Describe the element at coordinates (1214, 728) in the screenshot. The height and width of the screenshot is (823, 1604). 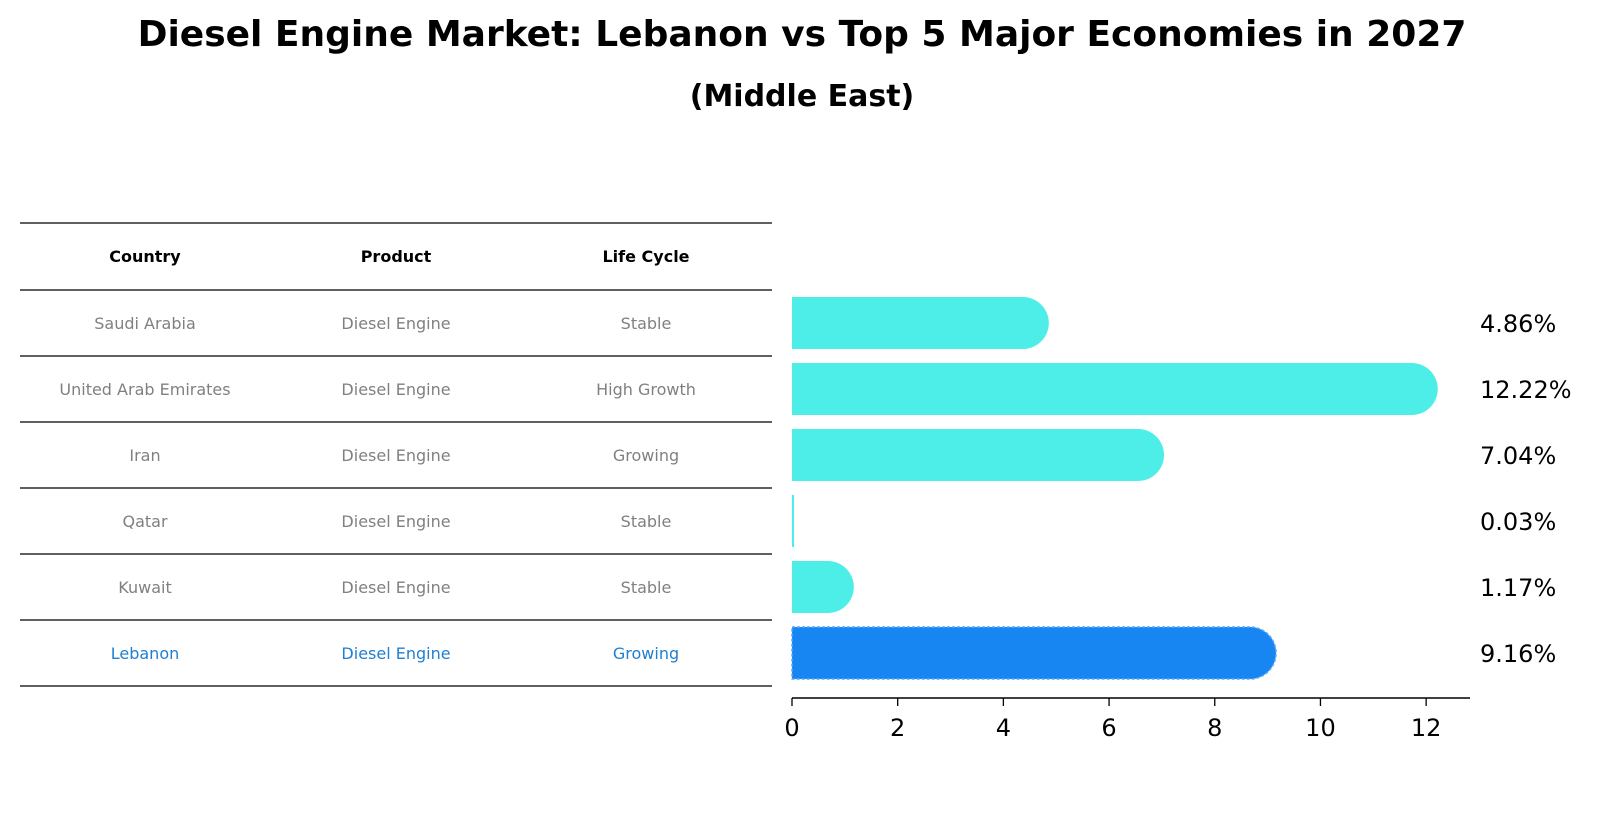
I see `x-tick-label: 8` at that location.